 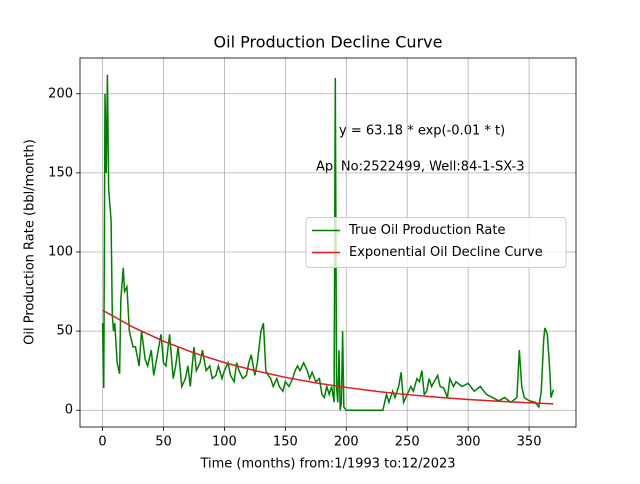 I want to click on x-tick-label: 50, so click(x=163, y=442).